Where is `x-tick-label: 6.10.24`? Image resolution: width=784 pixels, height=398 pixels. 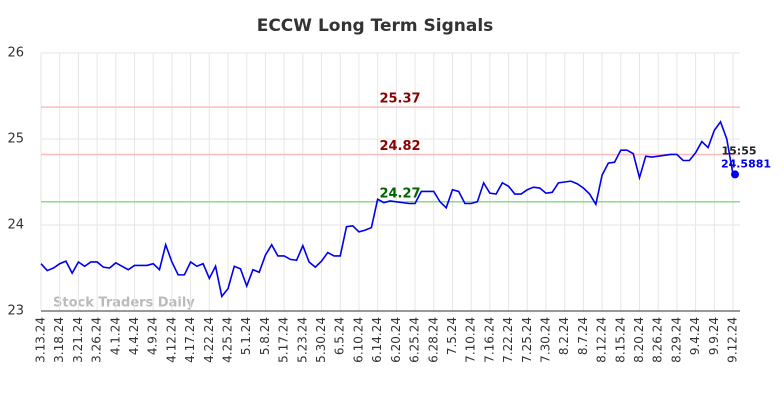 x-tick-label: 6.10.24 is located at coordinates (358, 340).